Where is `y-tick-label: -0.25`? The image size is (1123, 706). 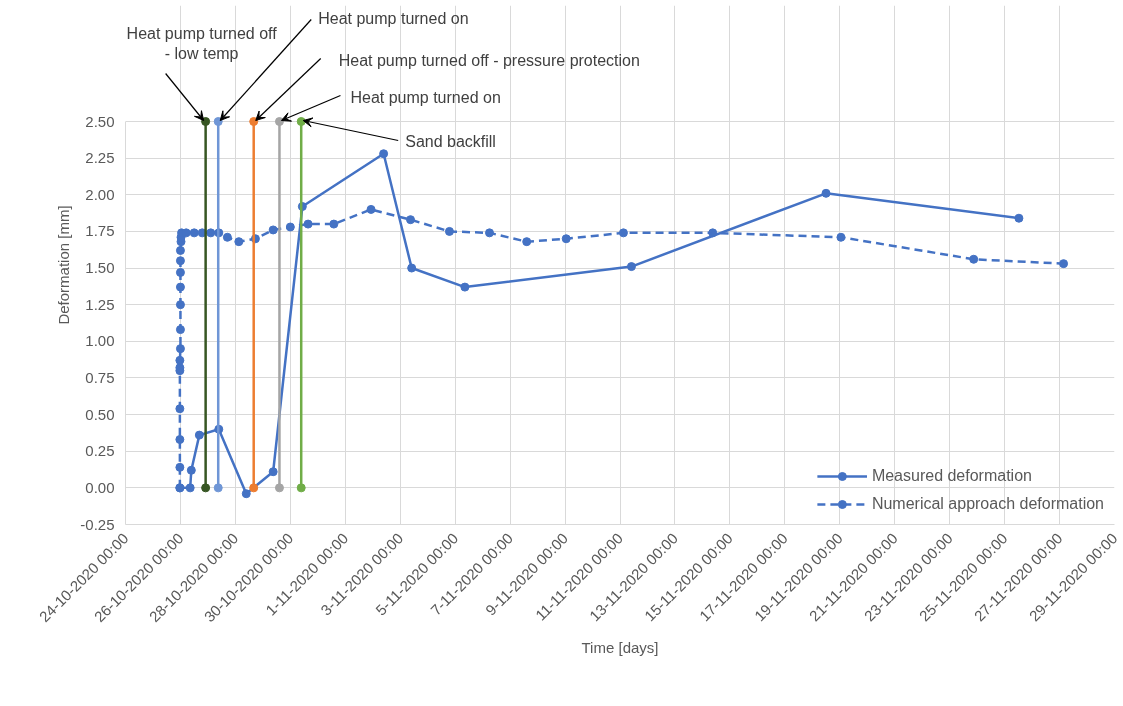 y-tick-label: -0.25 is located at coordinates (97, 524).